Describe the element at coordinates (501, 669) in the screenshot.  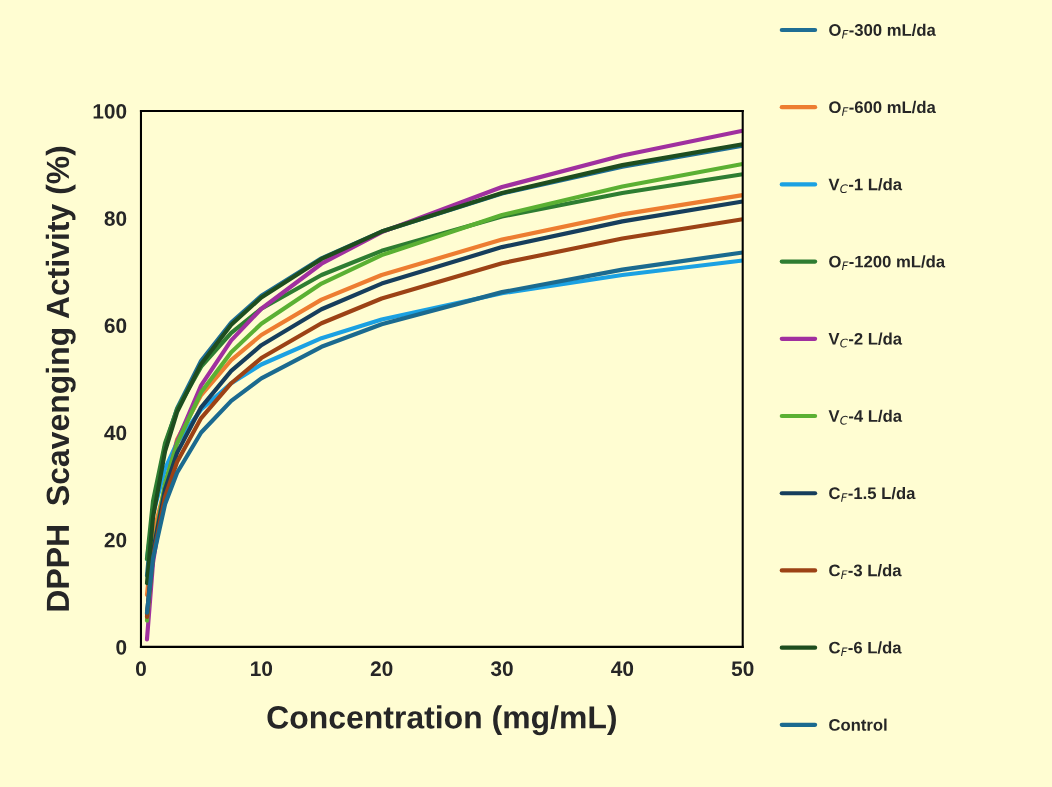
I see `x-tick-label: 30` at that location.